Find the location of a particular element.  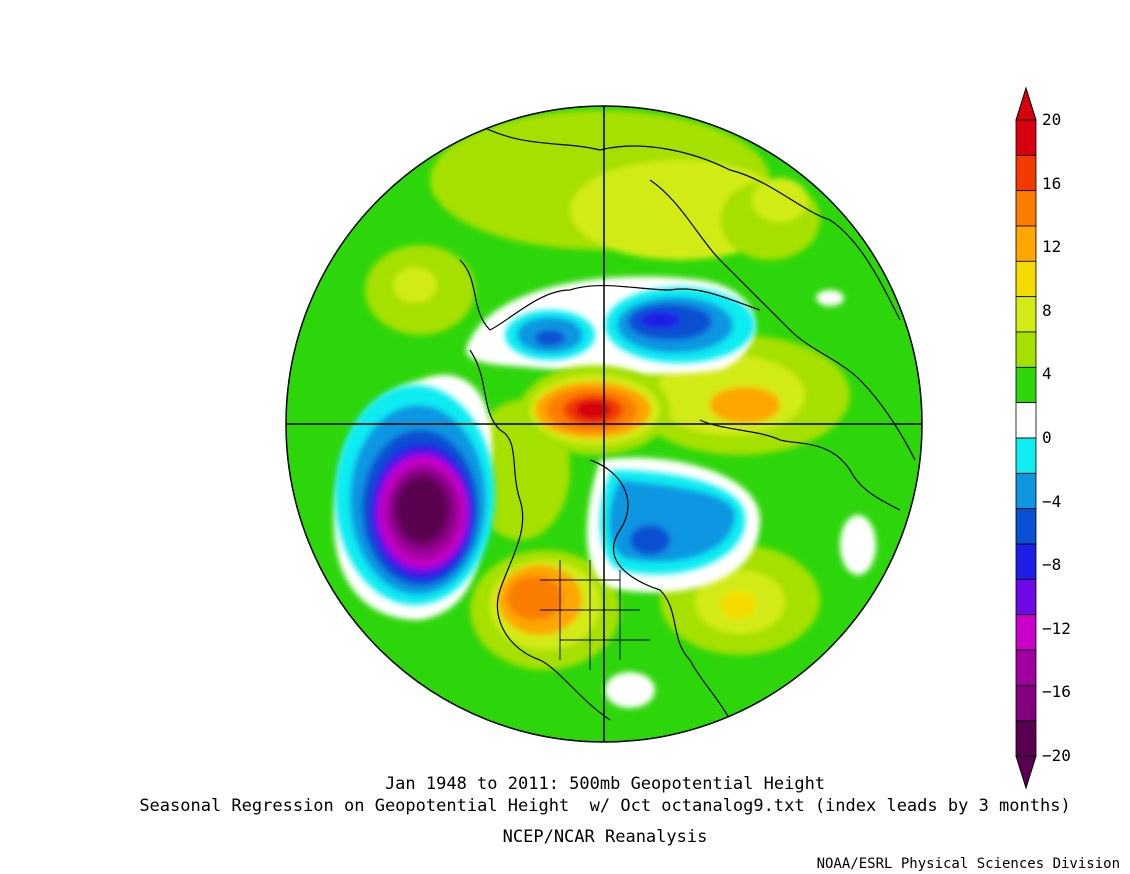

colorbar-tick-label: 0 is located at coordinates (1047, 437).